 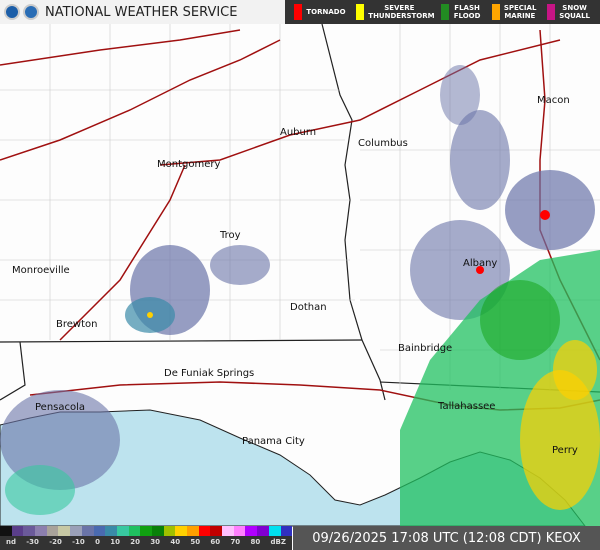 I want to click on warning-special-marine: SPECIAL MARINE, so click(x=513, y=12).